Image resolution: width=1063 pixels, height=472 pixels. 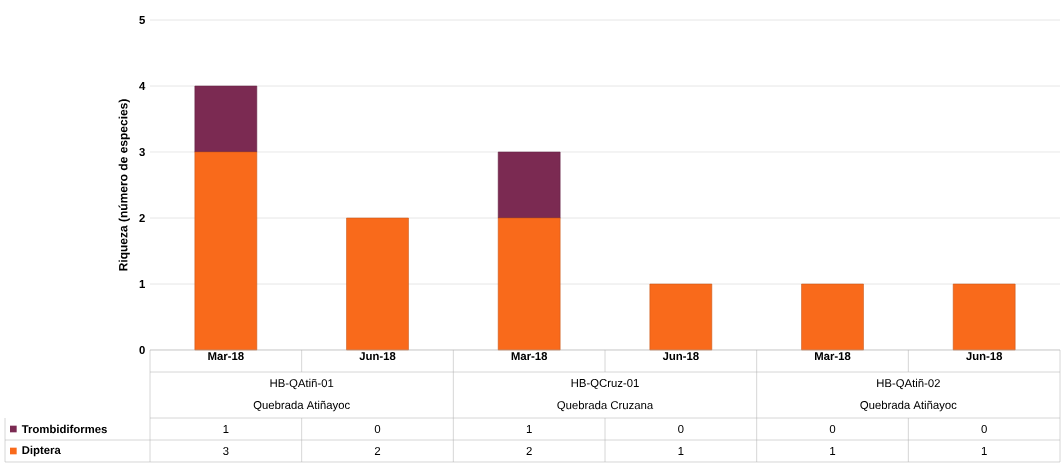 I want to click on text: HB-QAtiñ-02, so click(x=908, y=384).